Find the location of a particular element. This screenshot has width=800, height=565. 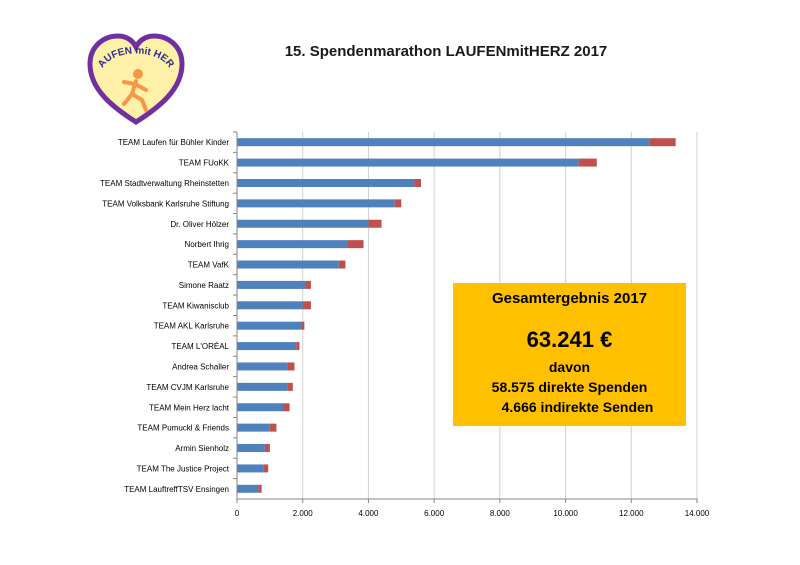

y-category-label: Simone Raatz is located at coordinates (204, 285).